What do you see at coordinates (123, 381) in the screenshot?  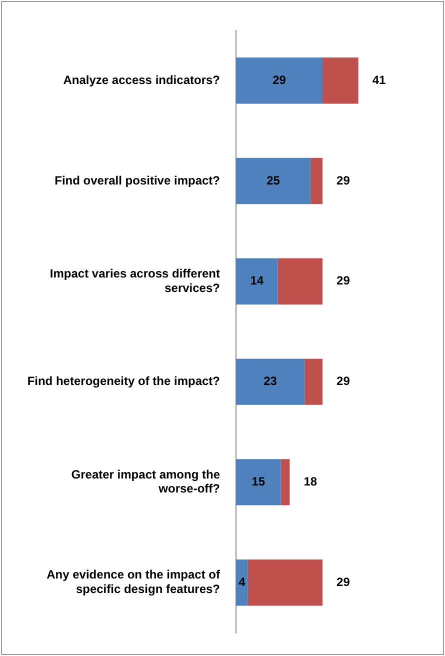 I see `y-tick-label: Find heterogeneity of the impact?` at bounding box center [123, 381].